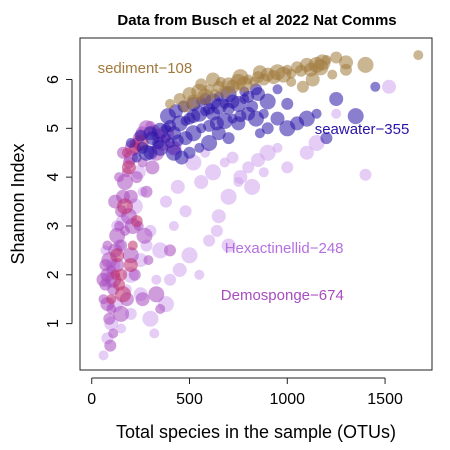 Image resolution: width=450 pixels, height=450 pixels. Describe the element at coordinates (53, 274) in the screenshot. I see `y-tick-label: 2` at that location.